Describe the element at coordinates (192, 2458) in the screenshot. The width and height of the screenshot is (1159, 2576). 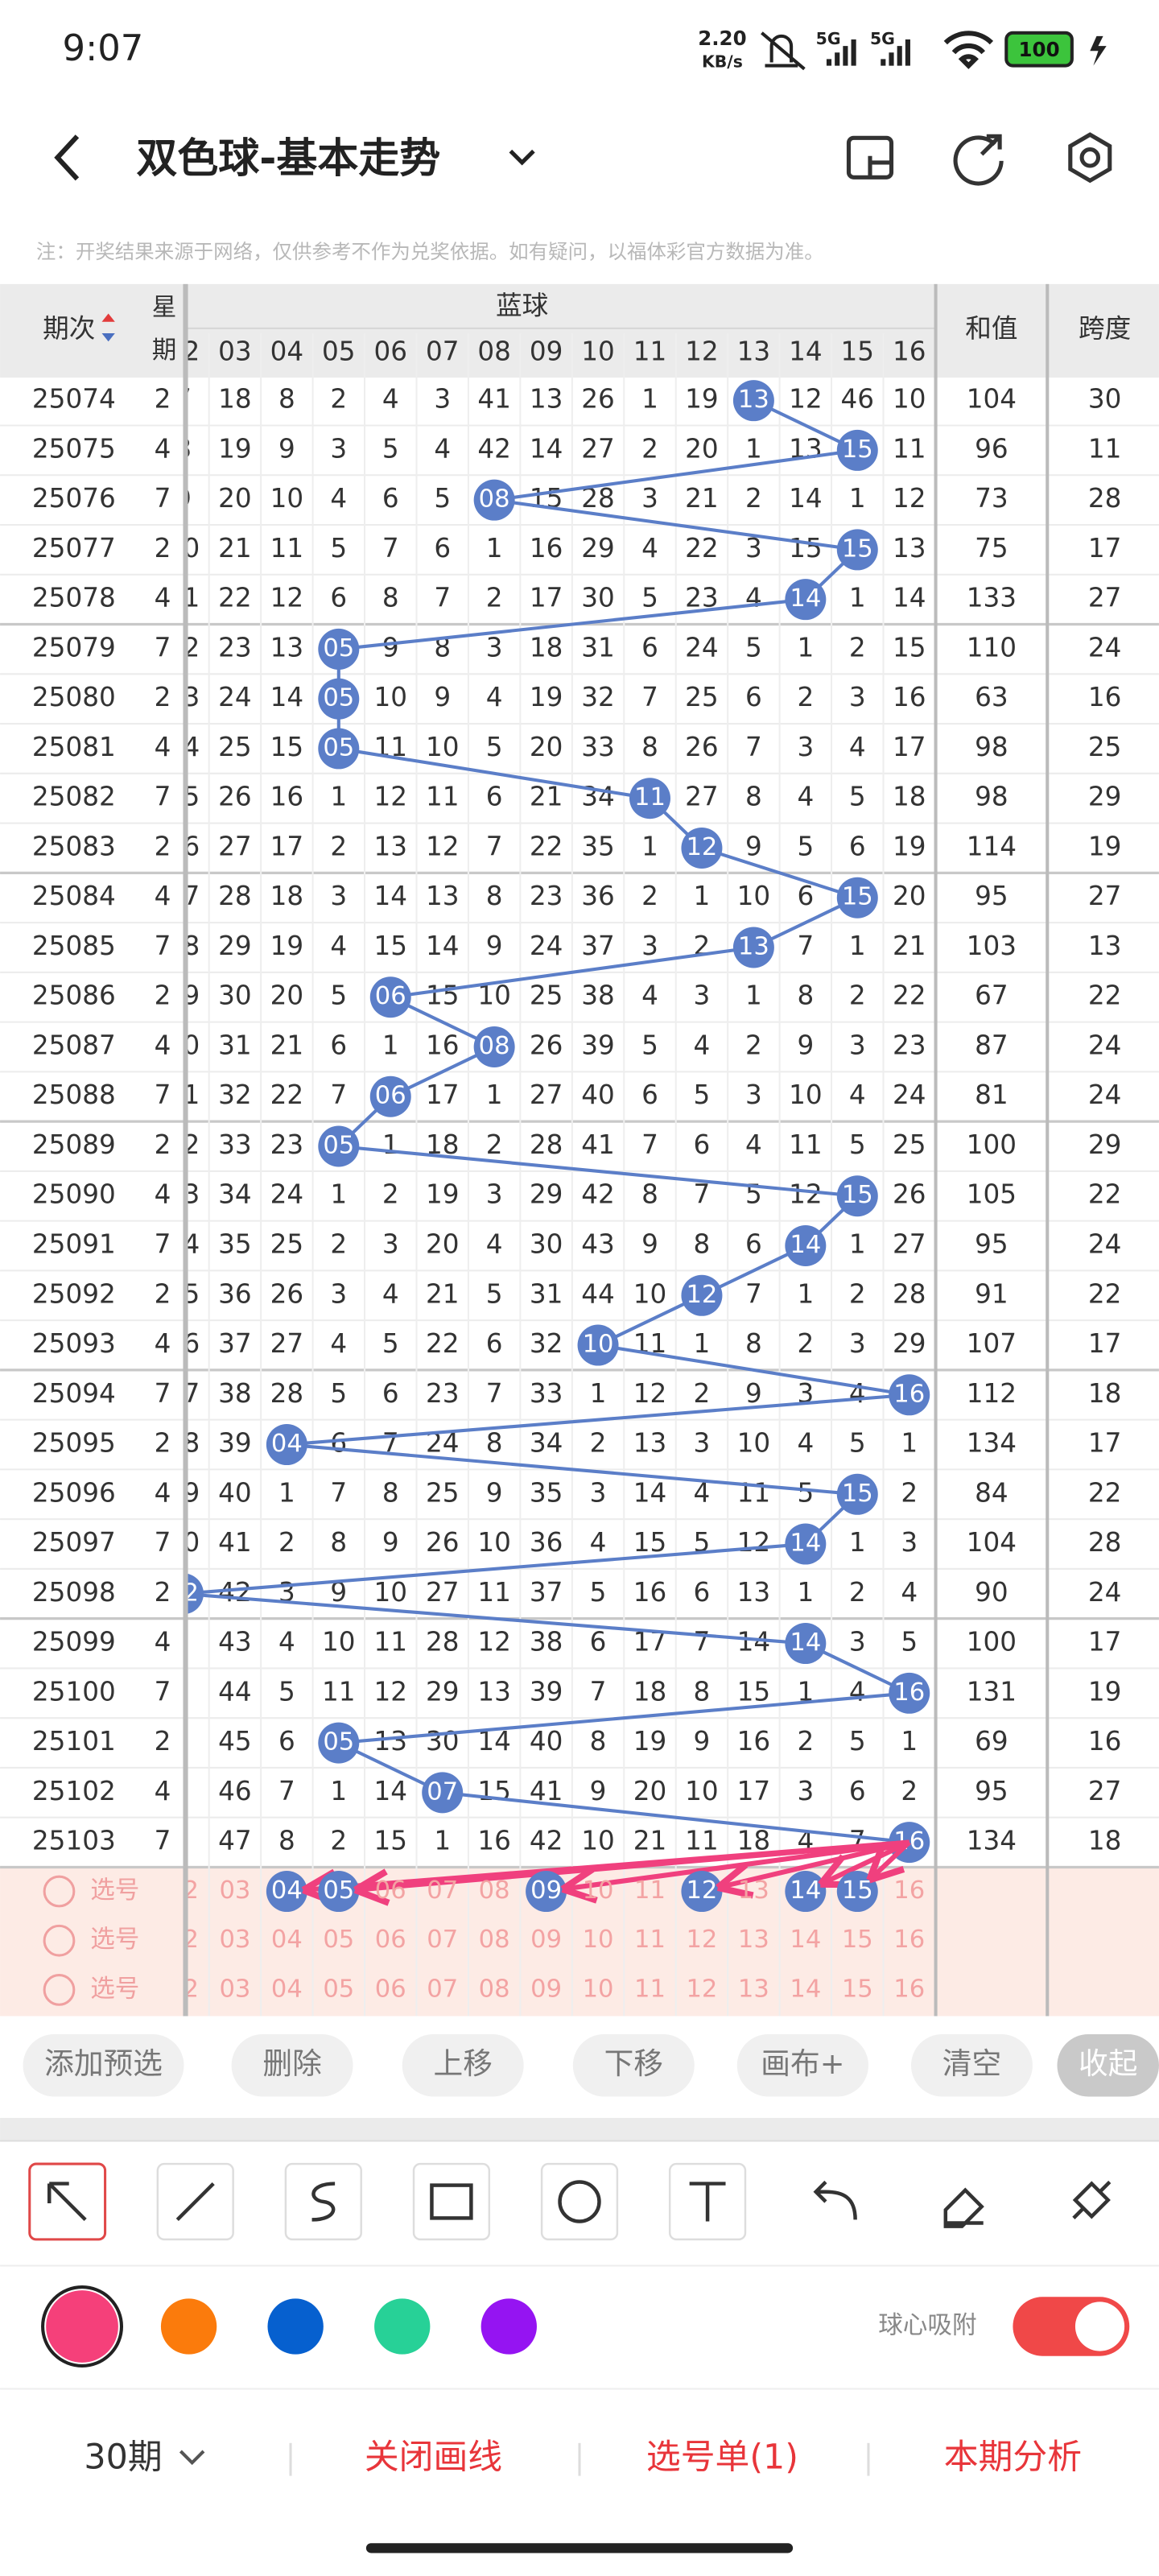
I see `period-dropdown` at that location.